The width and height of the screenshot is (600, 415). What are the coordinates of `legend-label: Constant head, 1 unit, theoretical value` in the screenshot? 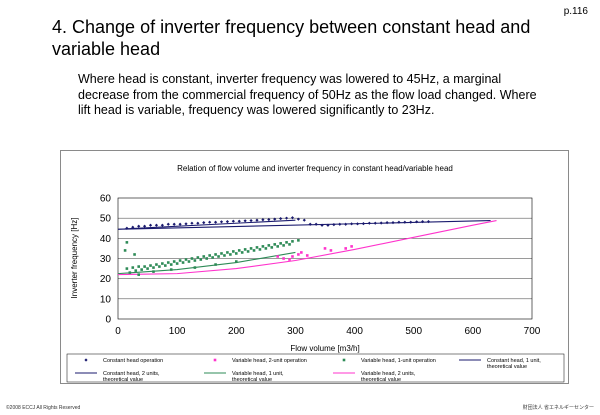 It's located at (514, 364).